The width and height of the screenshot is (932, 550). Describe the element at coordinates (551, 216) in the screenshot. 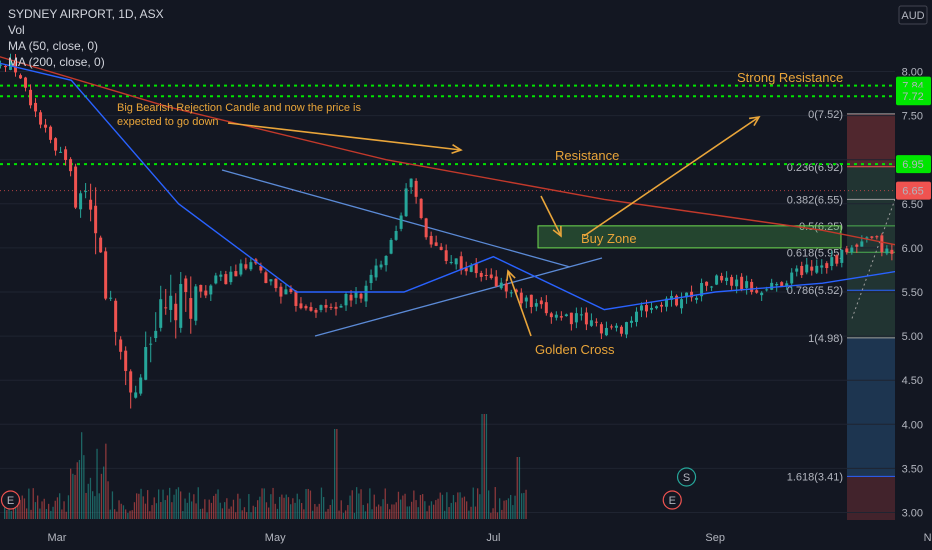

I see `down-to-buy-arrow` at that location.